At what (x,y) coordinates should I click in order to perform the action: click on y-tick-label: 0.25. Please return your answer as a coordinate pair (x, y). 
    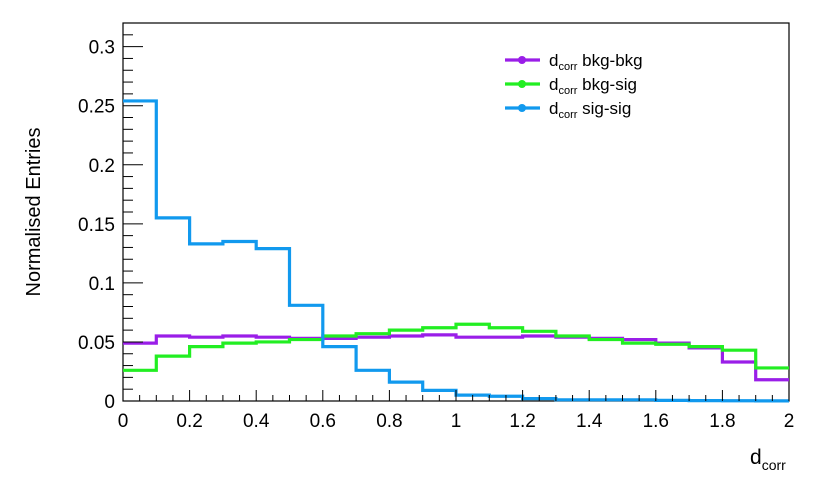
    Looking at the image, I should click on (96, 107).